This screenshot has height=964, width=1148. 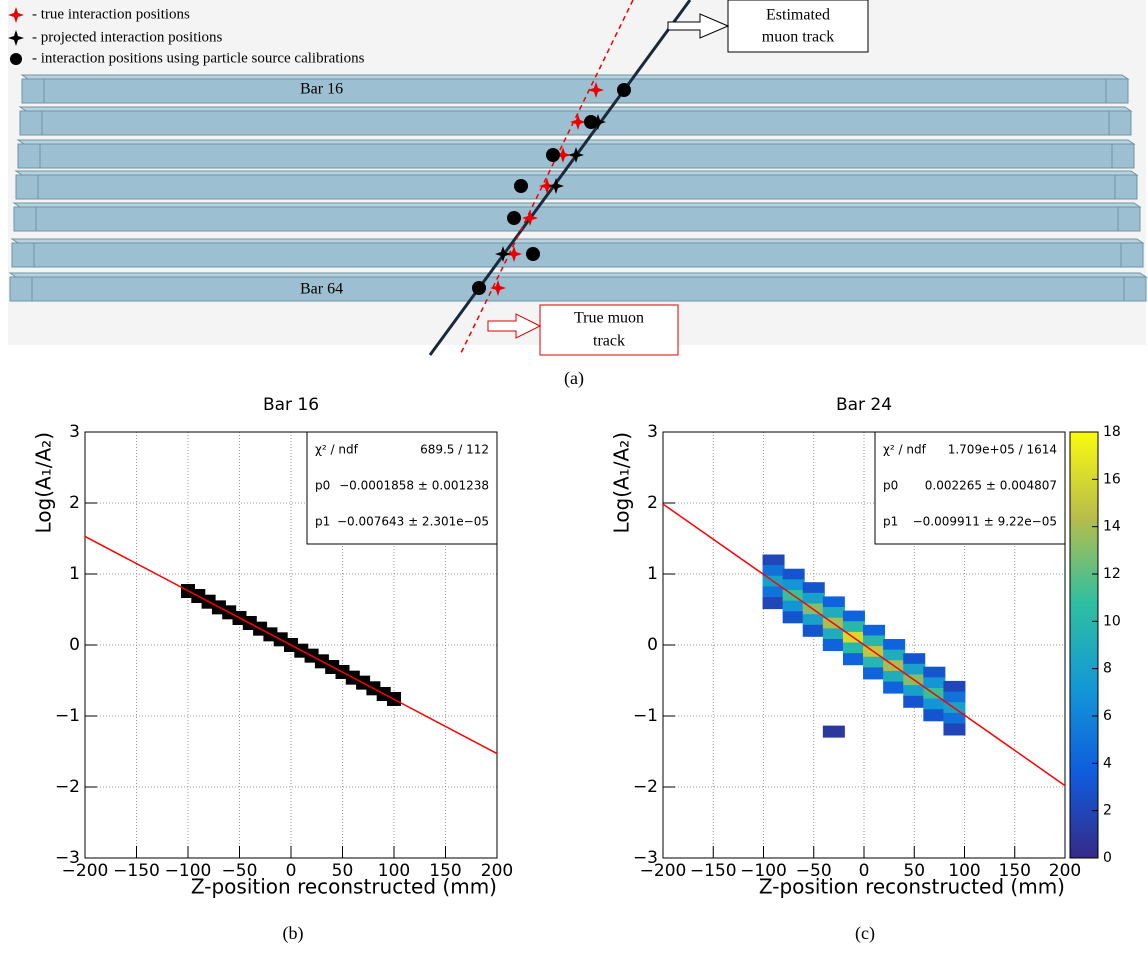 What do you see at coordinates (322, 486) in the screenshot?
I see `stats-name: p0` at bounding box center [322, 486].